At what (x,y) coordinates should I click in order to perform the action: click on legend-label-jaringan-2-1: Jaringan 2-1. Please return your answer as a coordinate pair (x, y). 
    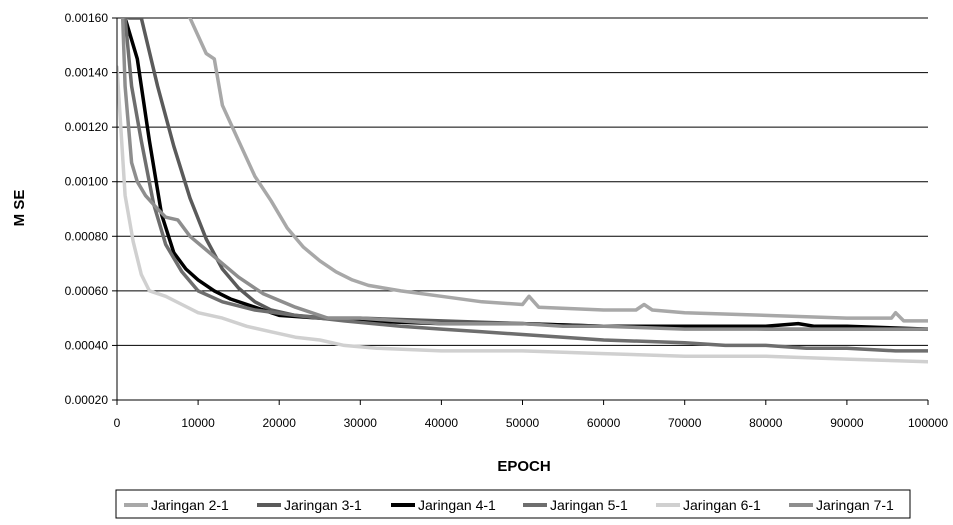
    Looking at the image, I should click on (190, 505).